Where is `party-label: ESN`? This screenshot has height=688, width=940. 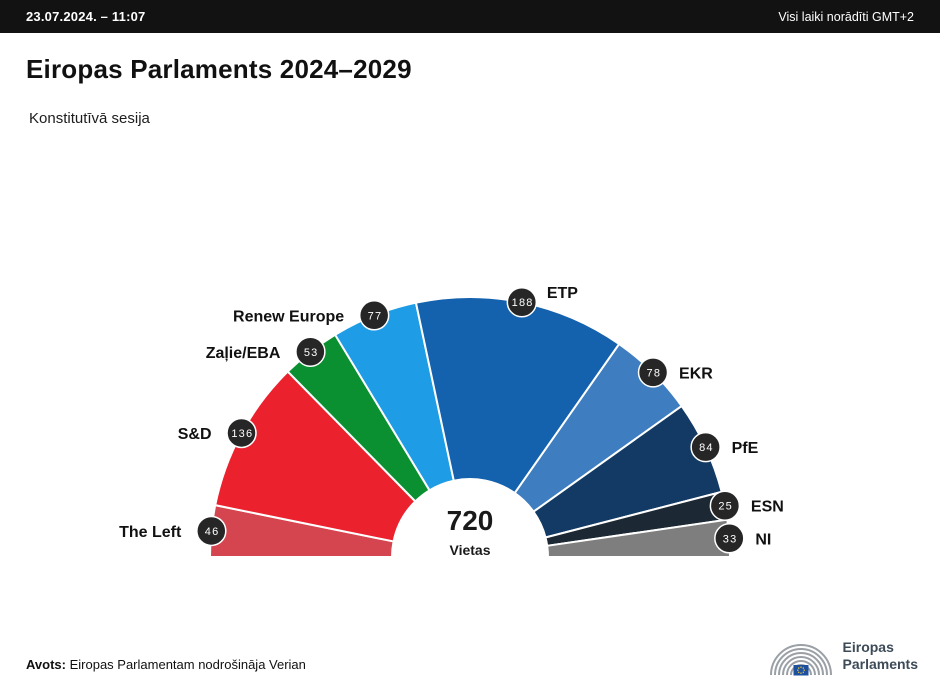 party-label: ESN is located at coordinates (767, 507).